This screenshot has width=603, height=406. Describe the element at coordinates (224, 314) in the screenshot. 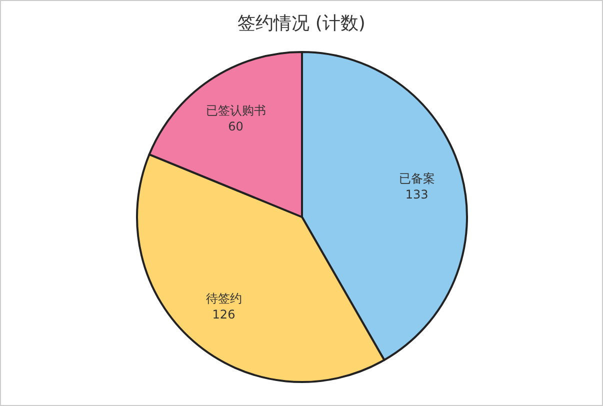

I see `data-label: 126` at that location.